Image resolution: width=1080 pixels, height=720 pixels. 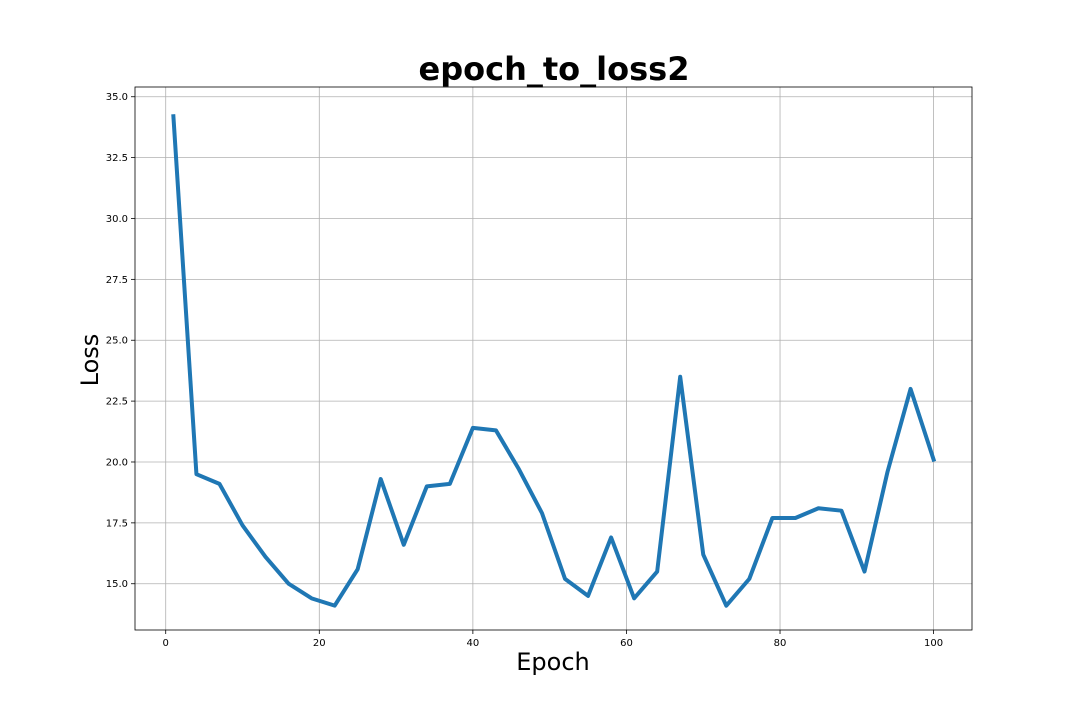 I want to click on y-axis-label: Loss, so click(x=90, y=360).